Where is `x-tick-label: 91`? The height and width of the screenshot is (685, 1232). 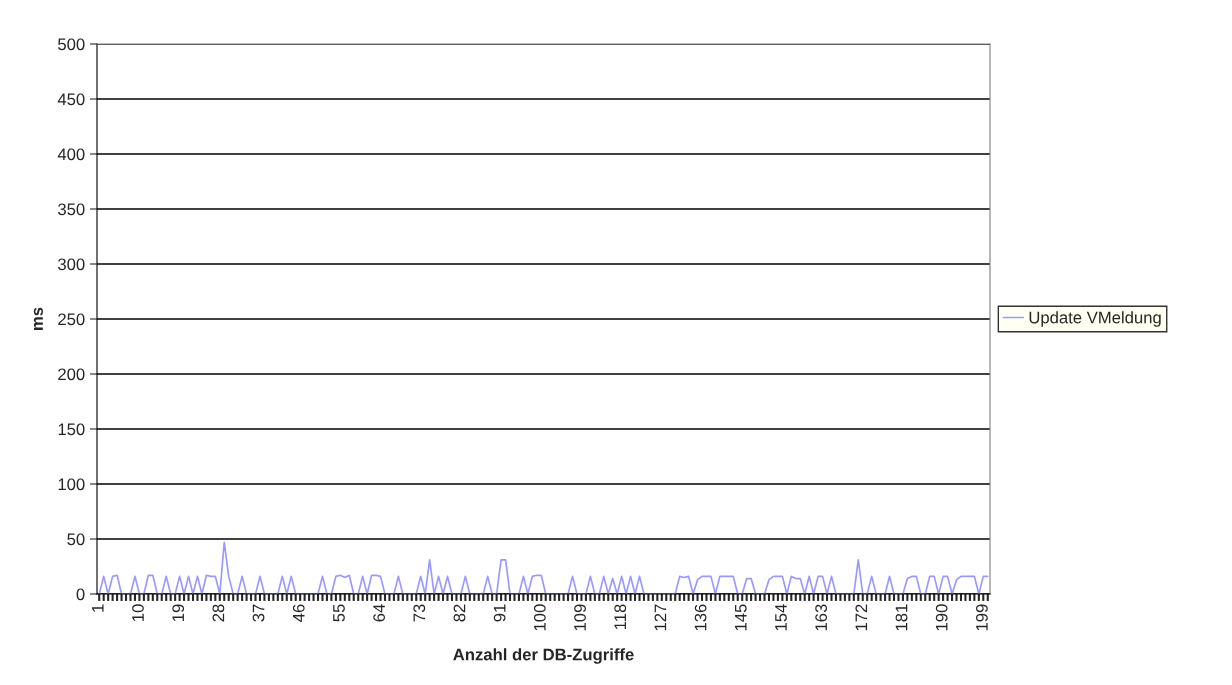
x-tick-label: 91 is located at coordinates (499, 613).